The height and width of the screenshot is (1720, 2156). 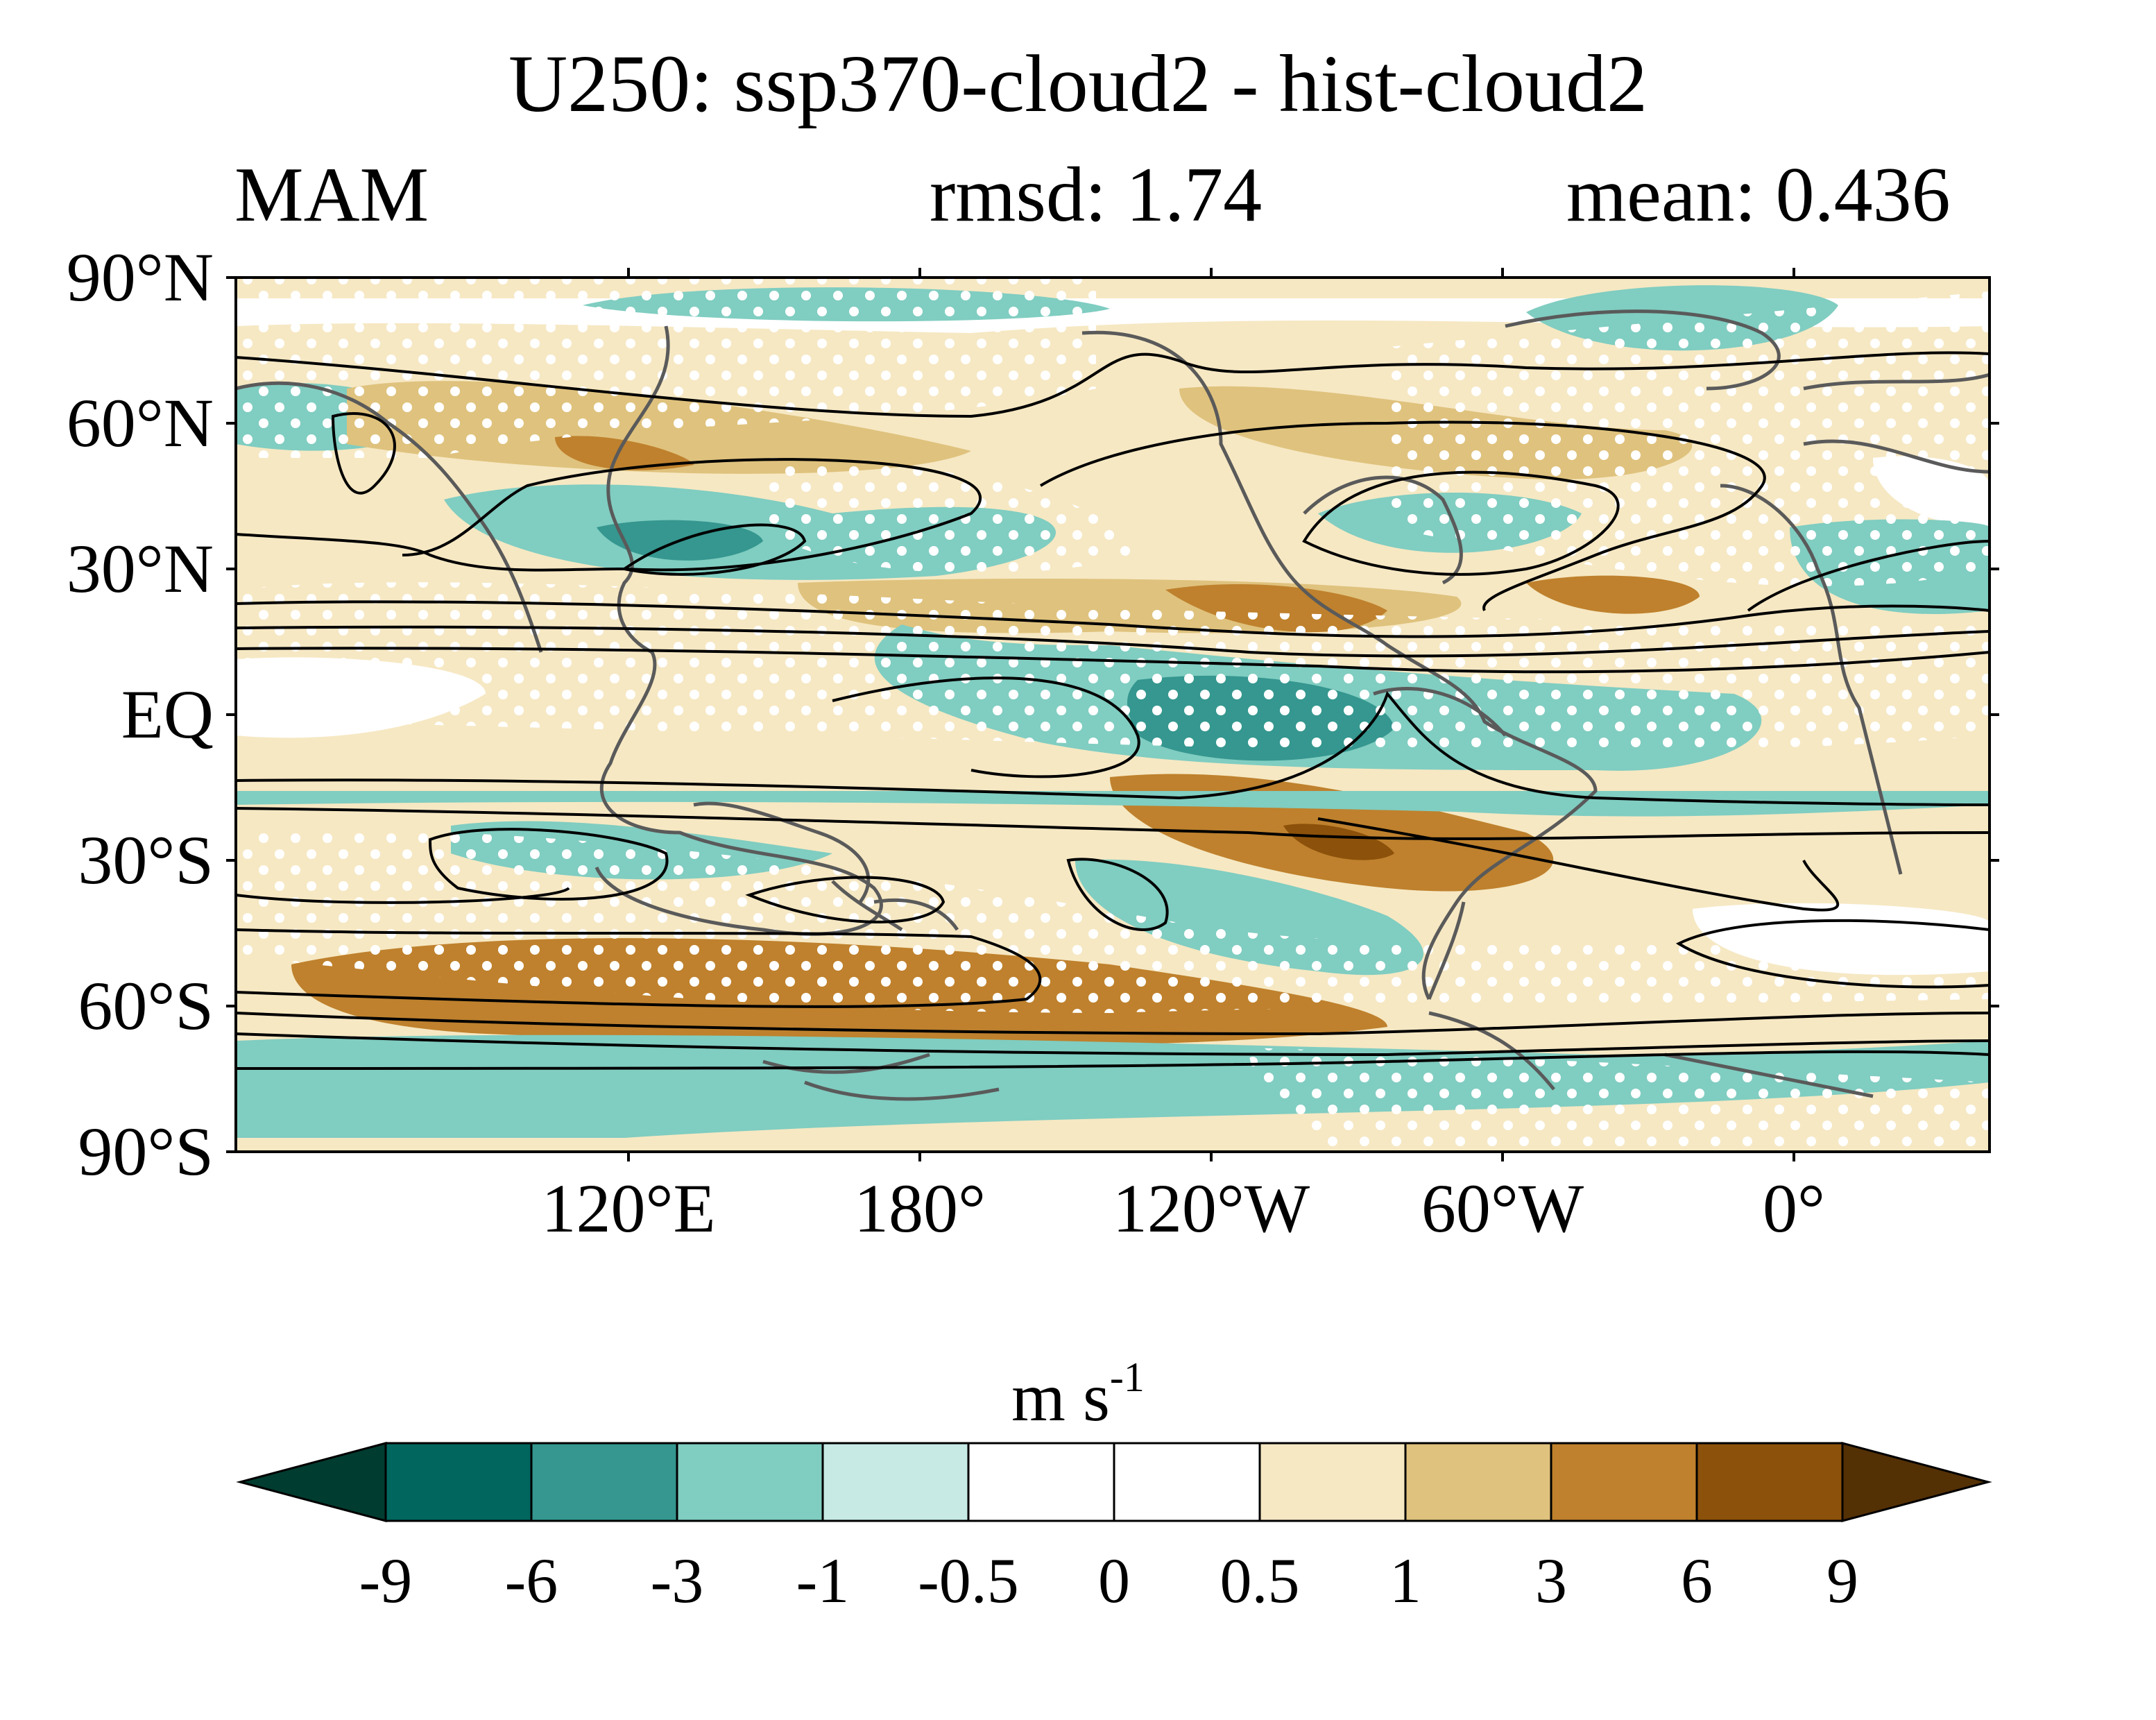 I want to click on colorbar-label-7: 1, so click(x=1405, y=1580).